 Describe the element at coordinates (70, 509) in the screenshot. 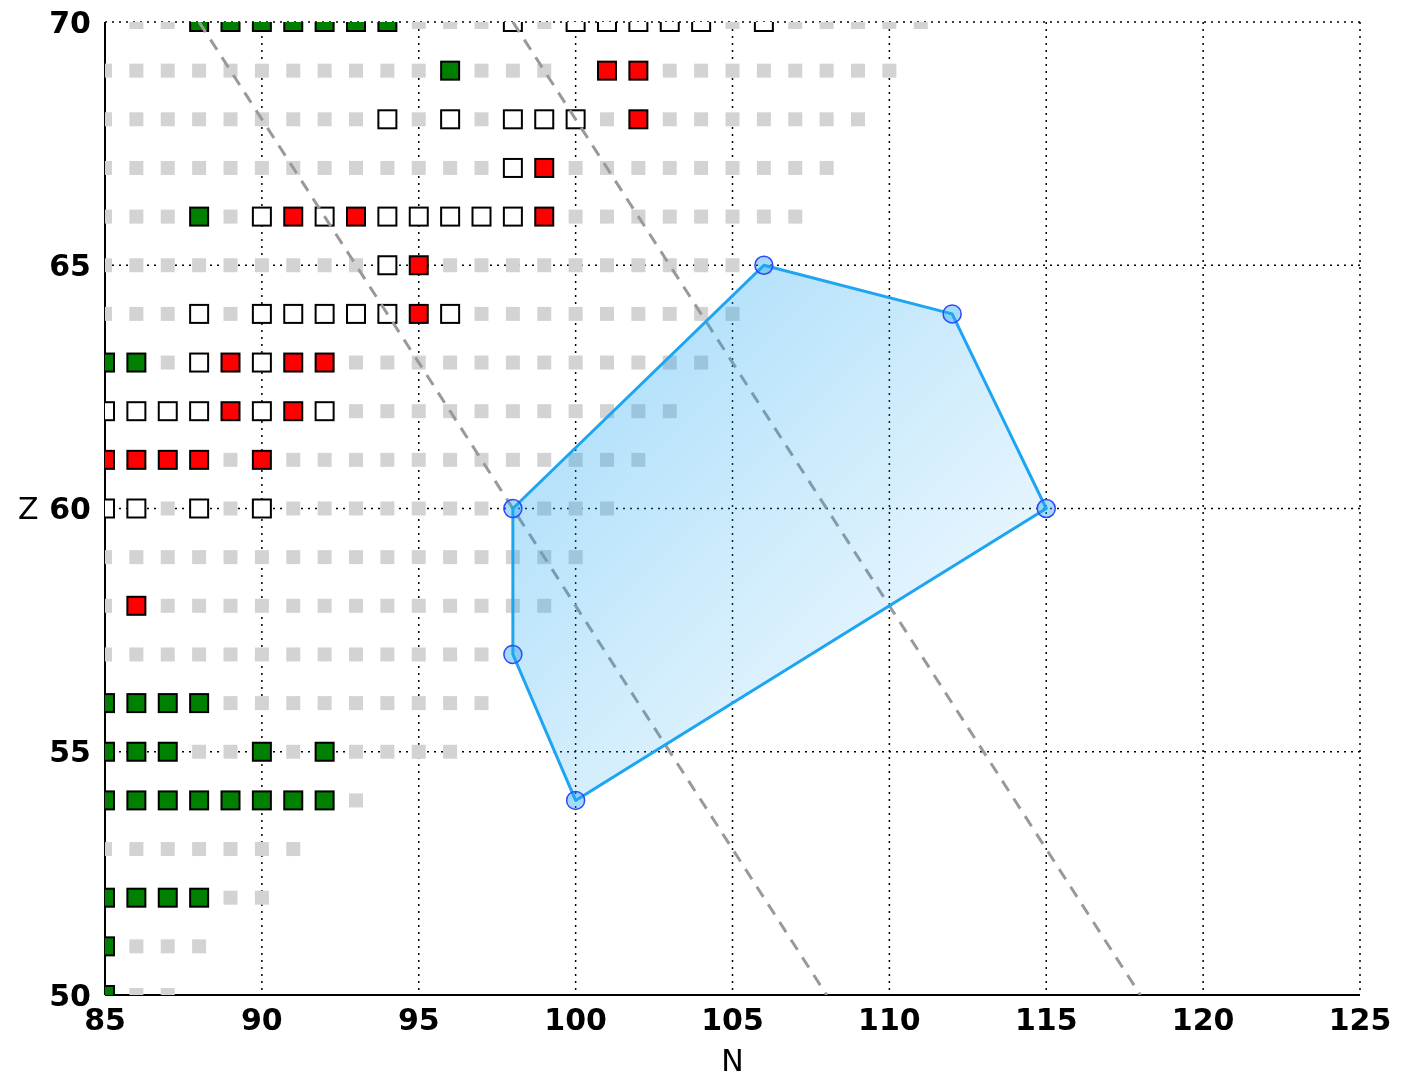

I see `y-tick-label: 60` at that location.